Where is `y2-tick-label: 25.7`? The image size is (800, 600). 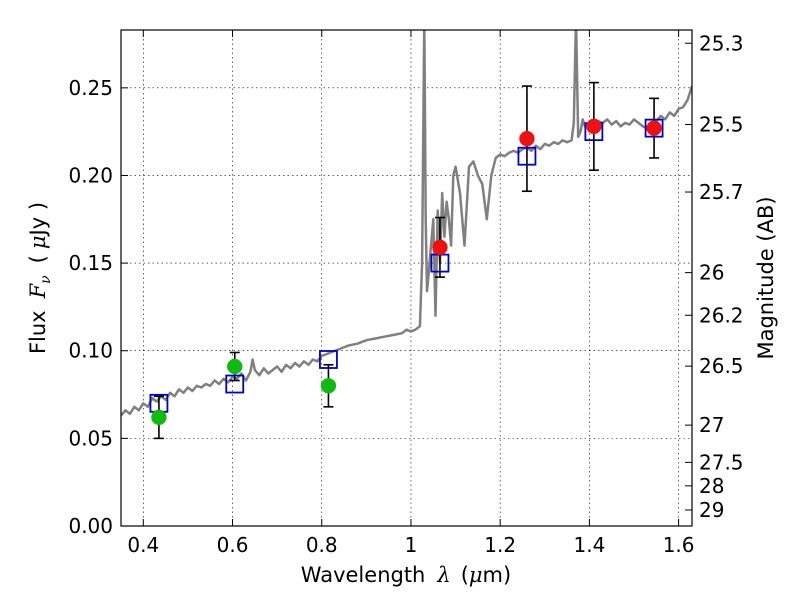
y2-tick-label: 25.7 is located at coordinates (721, 192).